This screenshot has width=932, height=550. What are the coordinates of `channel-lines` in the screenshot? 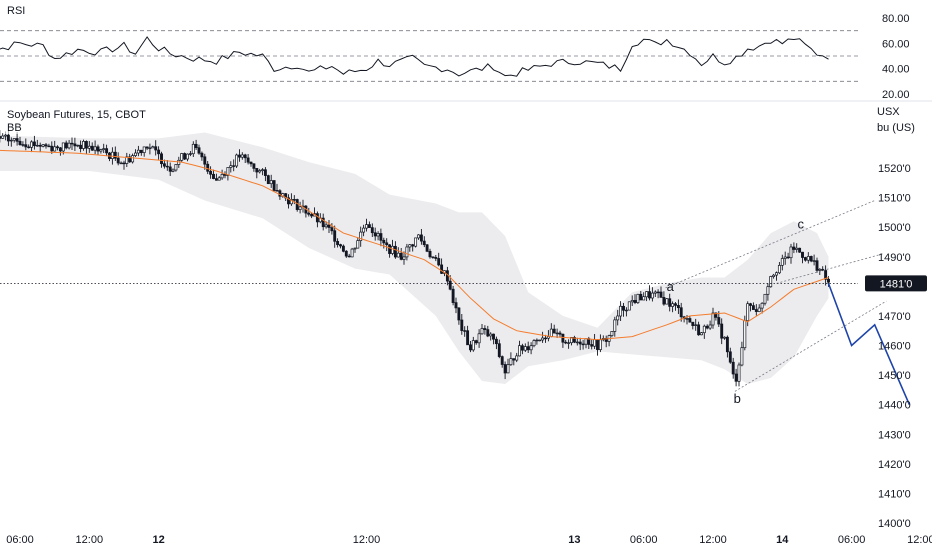 It's located at (776, 296).